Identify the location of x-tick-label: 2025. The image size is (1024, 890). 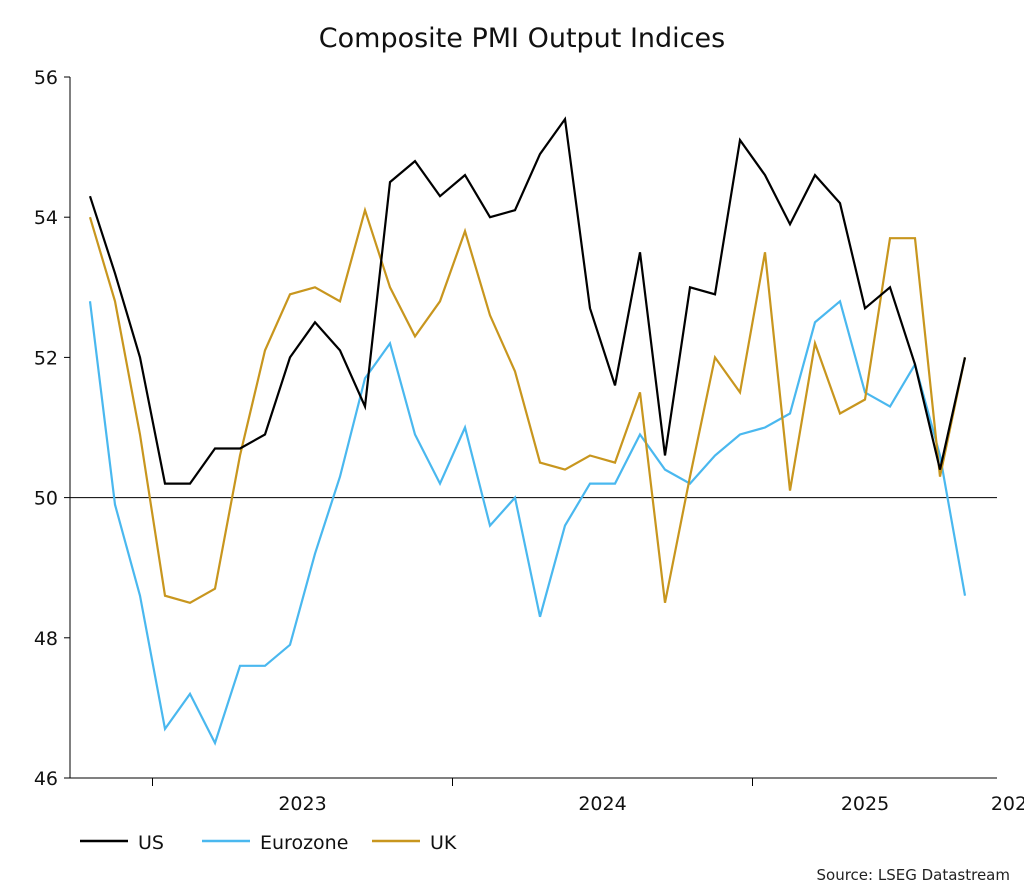
(865, 804).